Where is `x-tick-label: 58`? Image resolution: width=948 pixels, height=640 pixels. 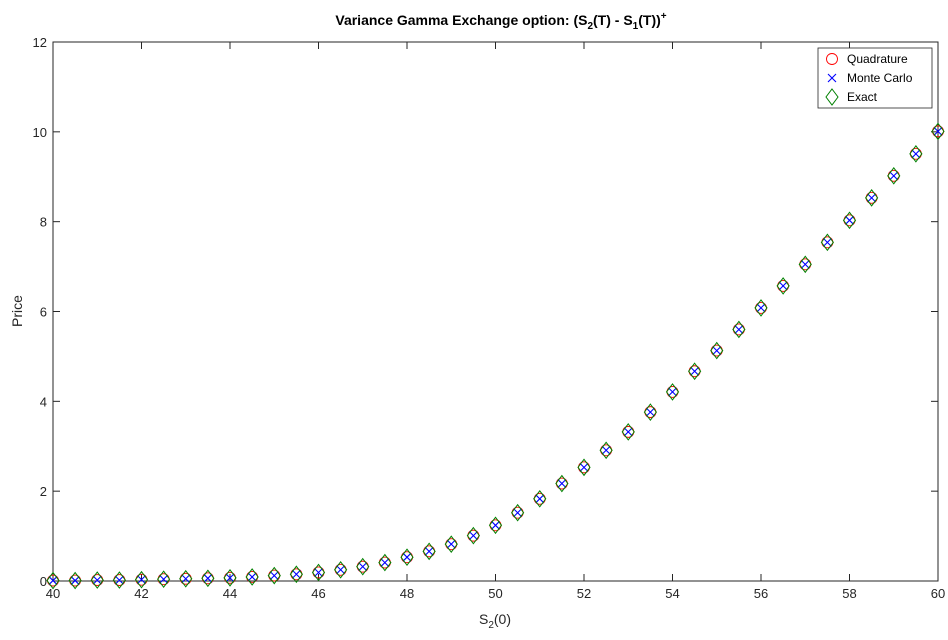
x-tick-label: 58 is located at coordinates (849, 593).